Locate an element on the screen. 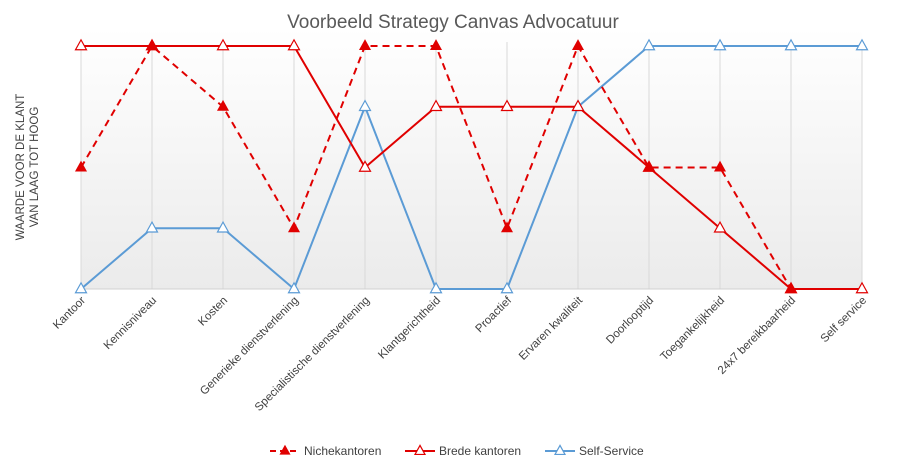 The image size is (908, 471). x-tick-label-11: Self service is located at coordinates (844, 320).